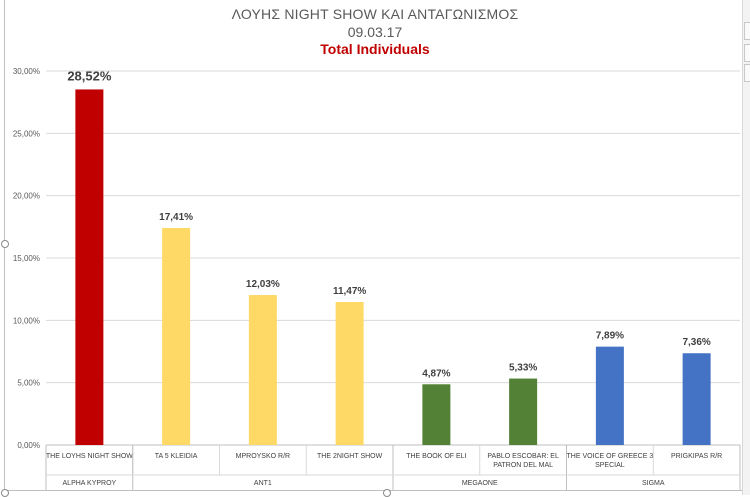 The image size is (750, 497). I want to click on group-label: ALPHA KYPROY, so click(90, 483).